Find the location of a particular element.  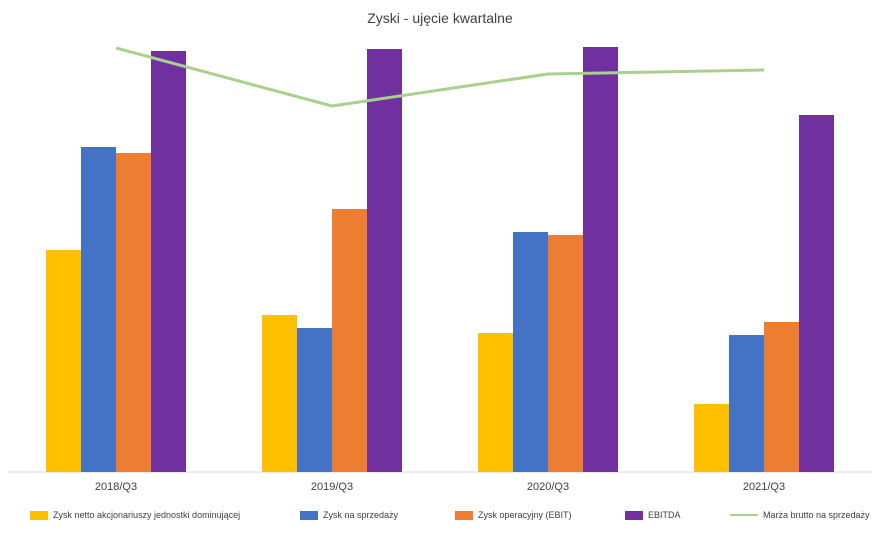

legend-item: EBITDA is located at coordinates (653, 515).